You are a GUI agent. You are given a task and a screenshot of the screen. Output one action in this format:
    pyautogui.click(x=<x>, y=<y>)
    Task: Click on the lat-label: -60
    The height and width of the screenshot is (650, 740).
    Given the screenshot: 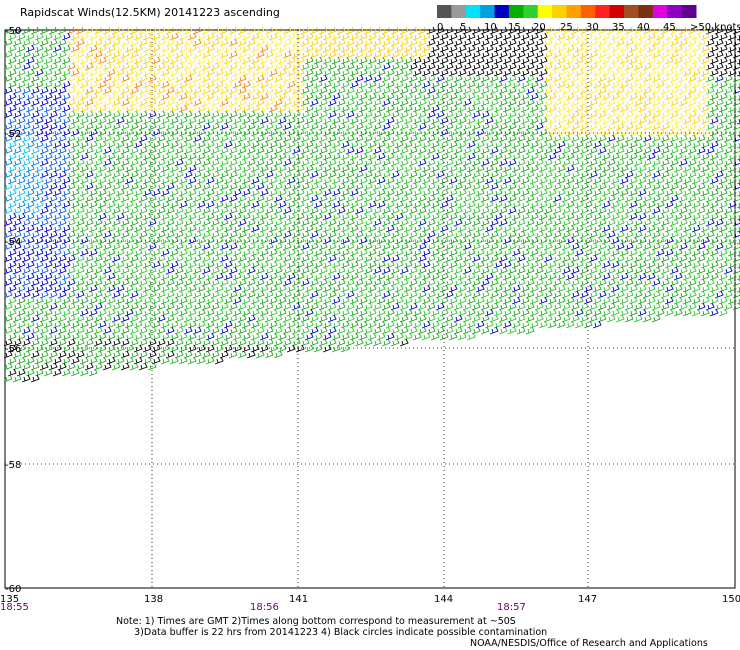 What is the action you would take?
    pyautogui.click(x=13, y=589)
    